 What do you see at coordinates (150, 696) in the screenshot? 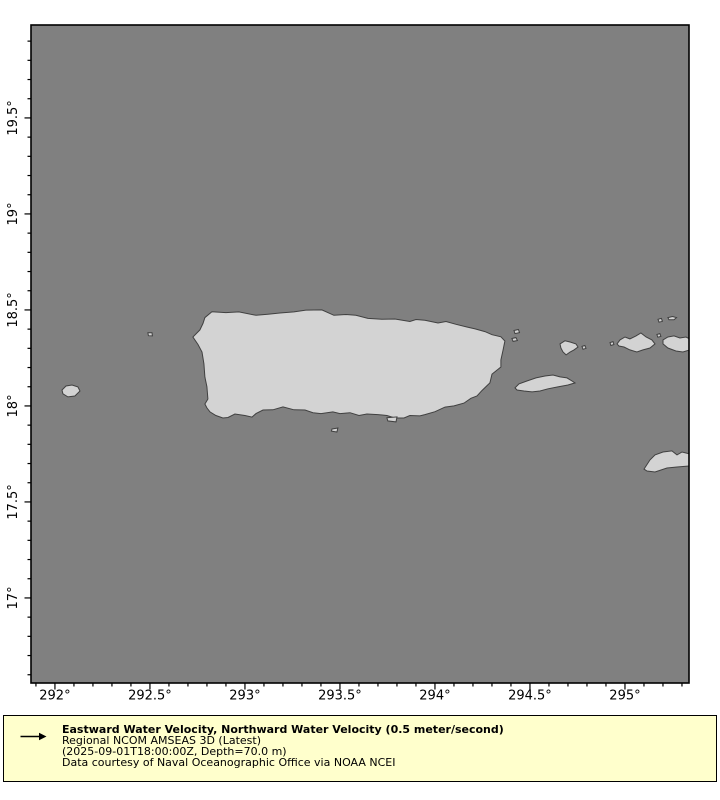
I see `x-tick-label: 292.5°` at bounding box center [150, 696].